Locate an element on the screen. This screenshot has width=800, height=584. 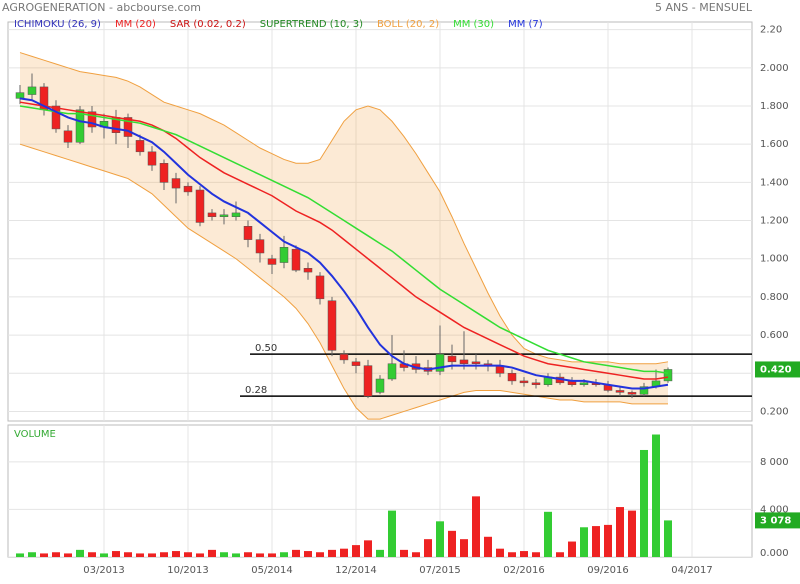
y-tick-label: 0.800 is located at coordinates (774, 297).